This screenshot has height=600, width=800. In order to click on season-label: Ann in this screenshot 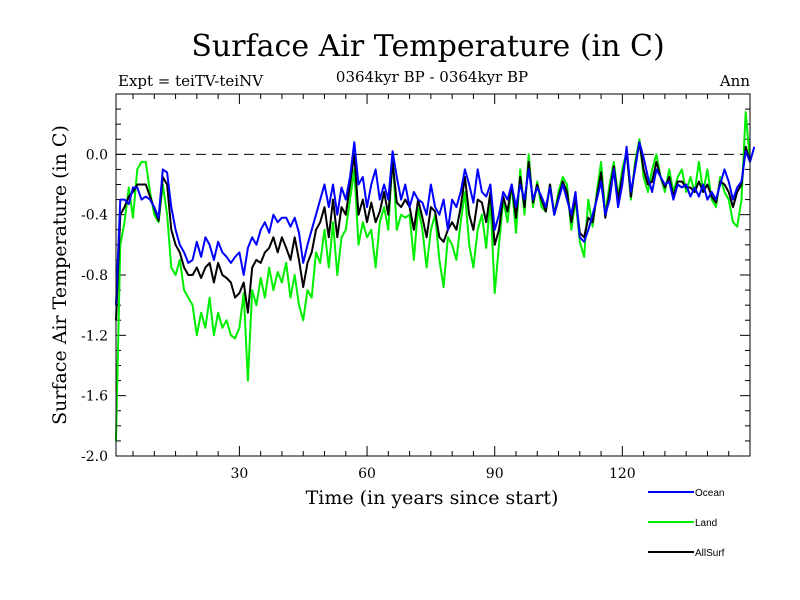, I will do `click(734, 81)`.